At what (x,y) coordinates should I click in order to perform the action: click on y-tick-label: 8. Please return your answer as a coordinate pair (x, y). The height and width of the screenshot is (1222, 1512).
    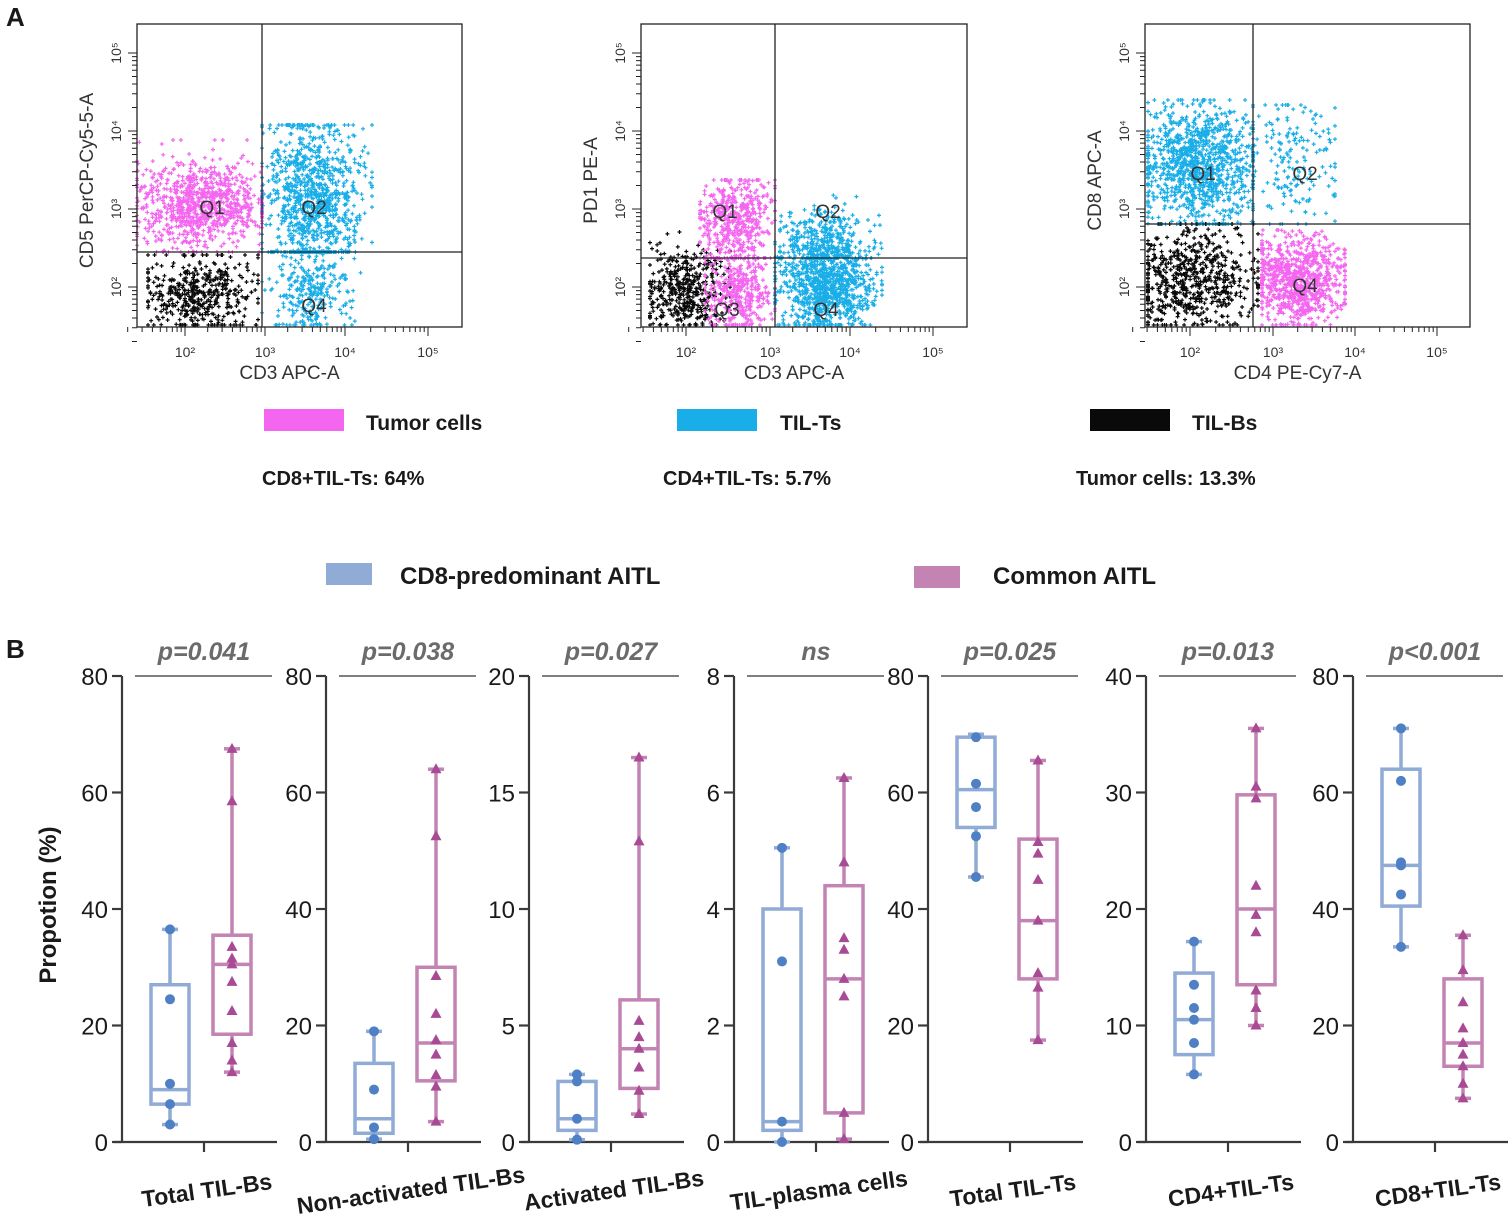
    Looking at the image, I should click on (713, 677).